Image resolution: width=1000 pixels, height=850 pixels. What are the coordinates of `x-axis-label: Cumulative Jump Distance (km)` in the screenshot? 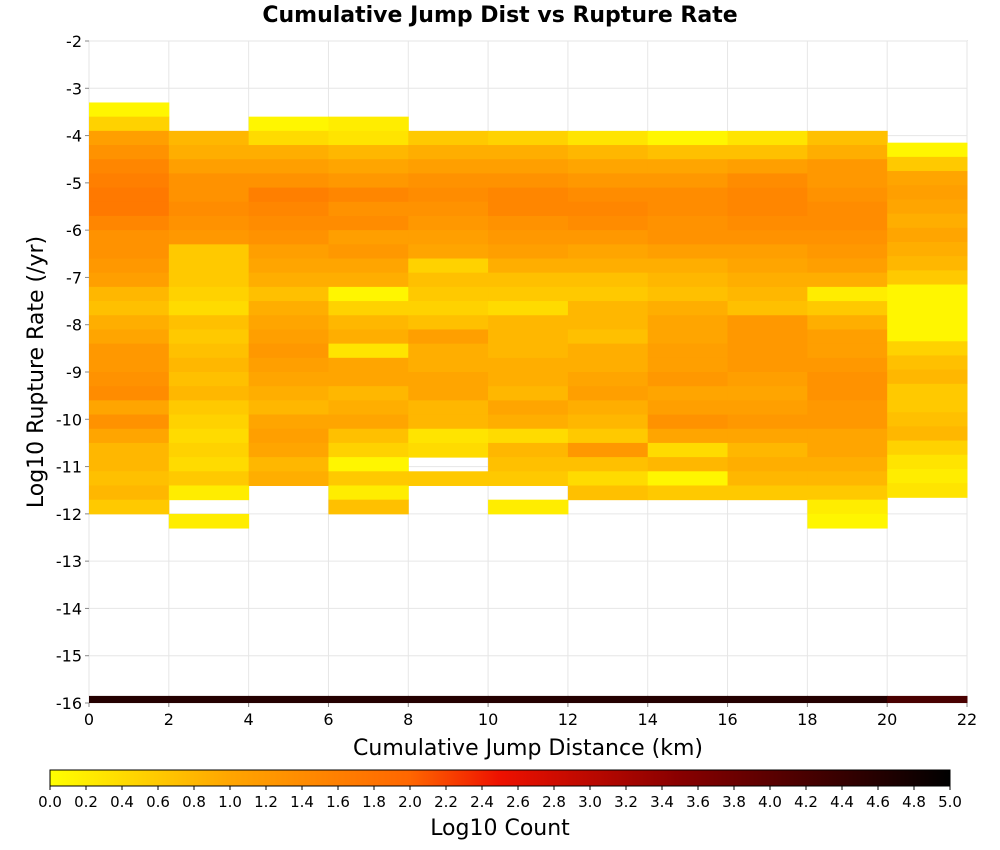 It's located at (528, 748).